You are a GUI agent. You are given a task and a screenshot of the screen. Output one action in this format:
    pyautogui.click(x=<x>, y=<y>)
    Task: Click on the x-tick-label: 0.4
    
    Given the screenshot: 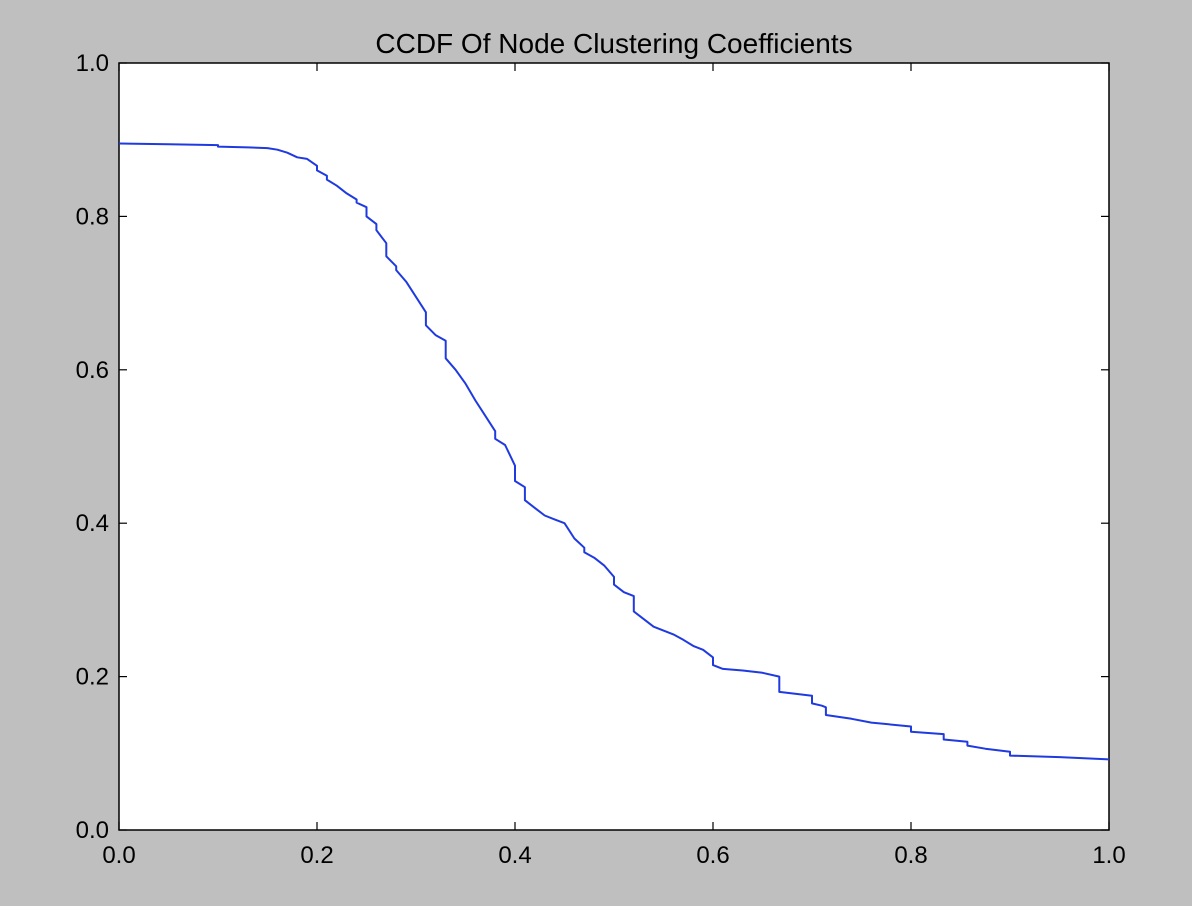 What is the action you would take?
    pyautogui.click(x=514, y=855)
    